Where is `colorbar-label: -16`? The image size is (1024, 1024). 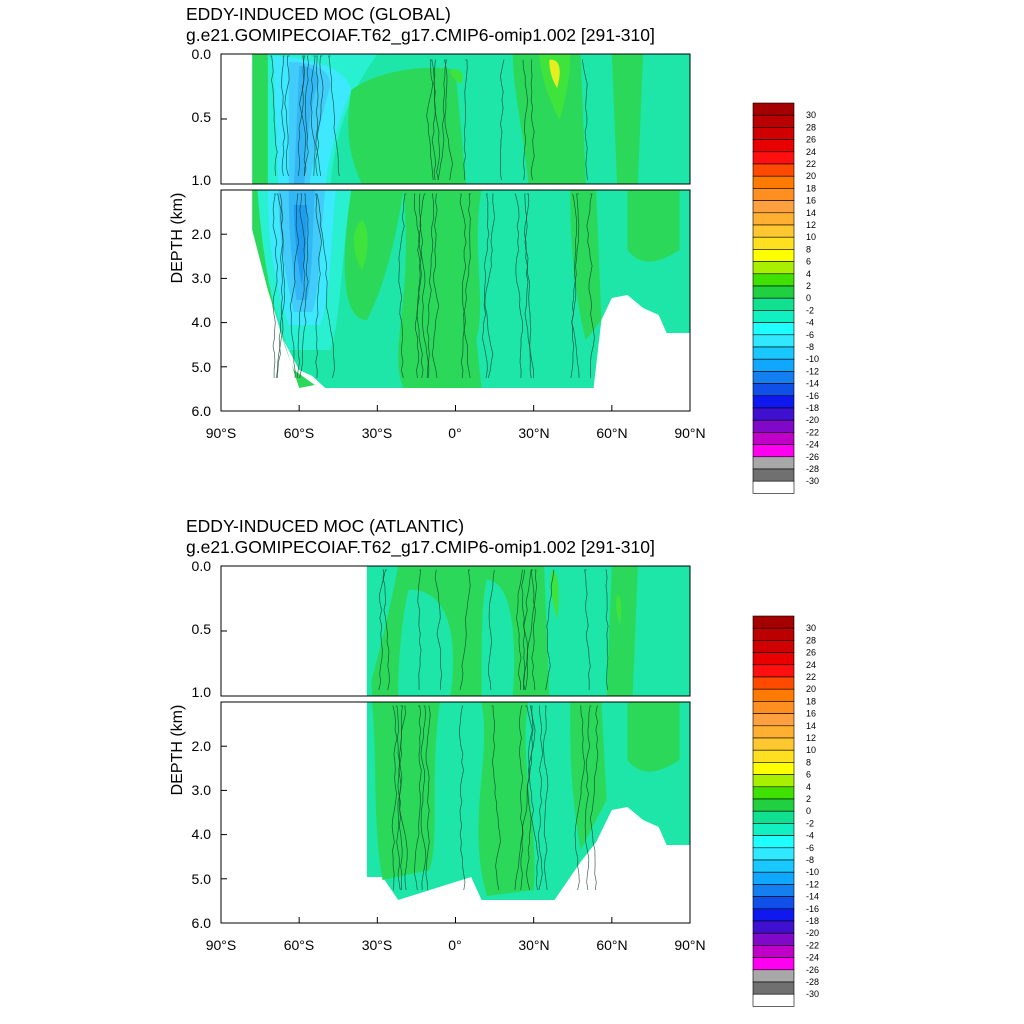 colorbar-label: -16 is located at coordinates (812, 909).